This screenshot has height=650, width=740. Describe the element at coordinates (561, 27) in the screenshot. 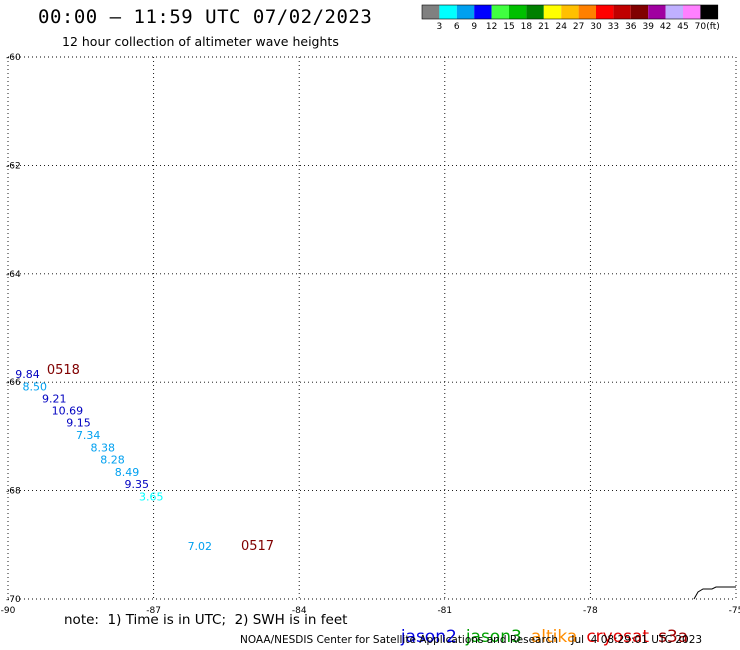

I see `scale-tick-label: 24` at that location.